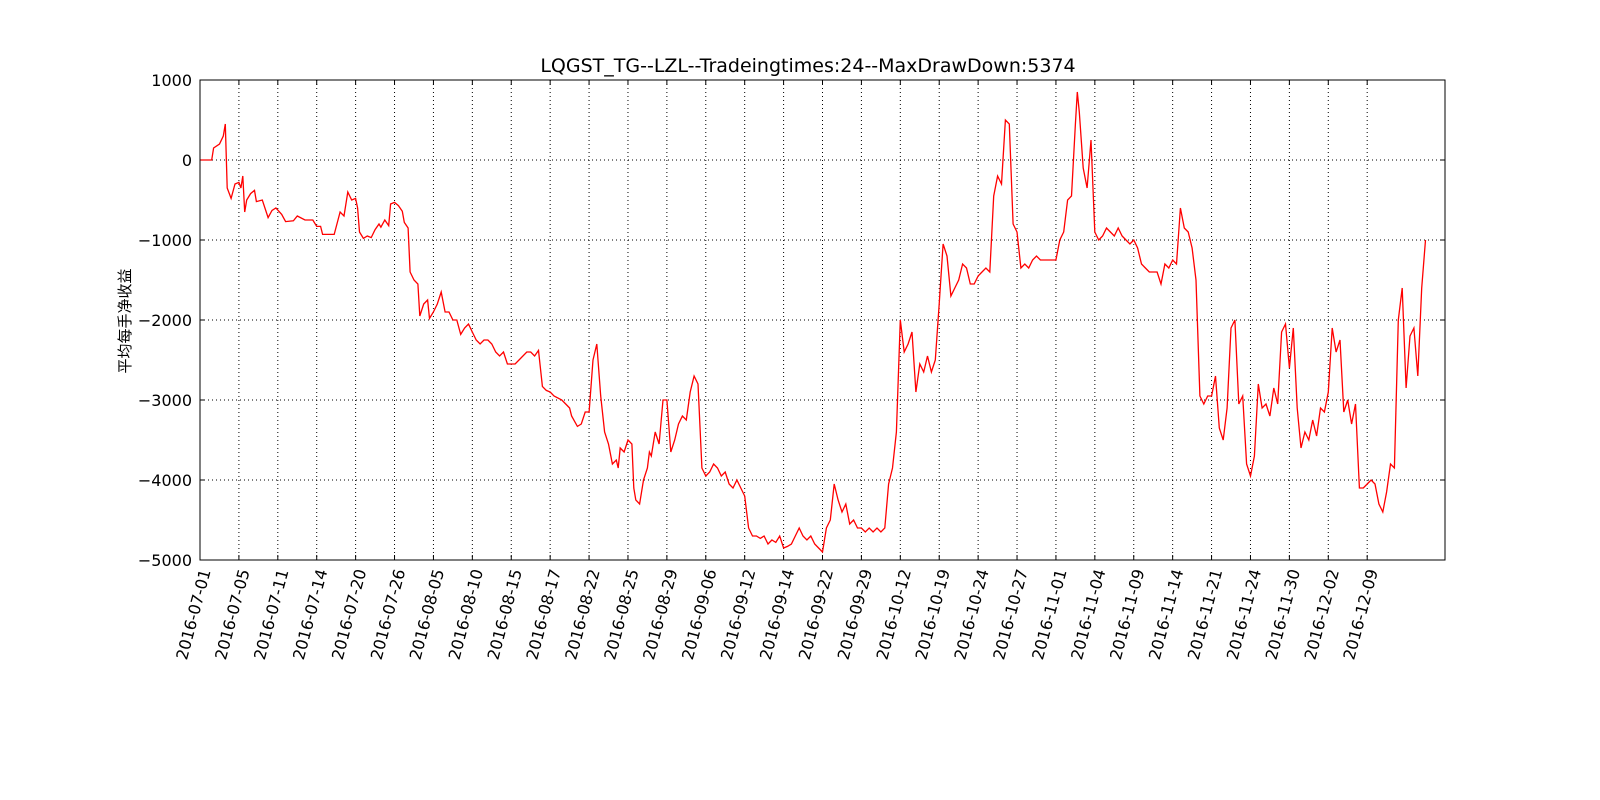 This screenshot has width=1600, height=800. I want to click on x-tick-label: 2016-07-20, so click(349, 614).